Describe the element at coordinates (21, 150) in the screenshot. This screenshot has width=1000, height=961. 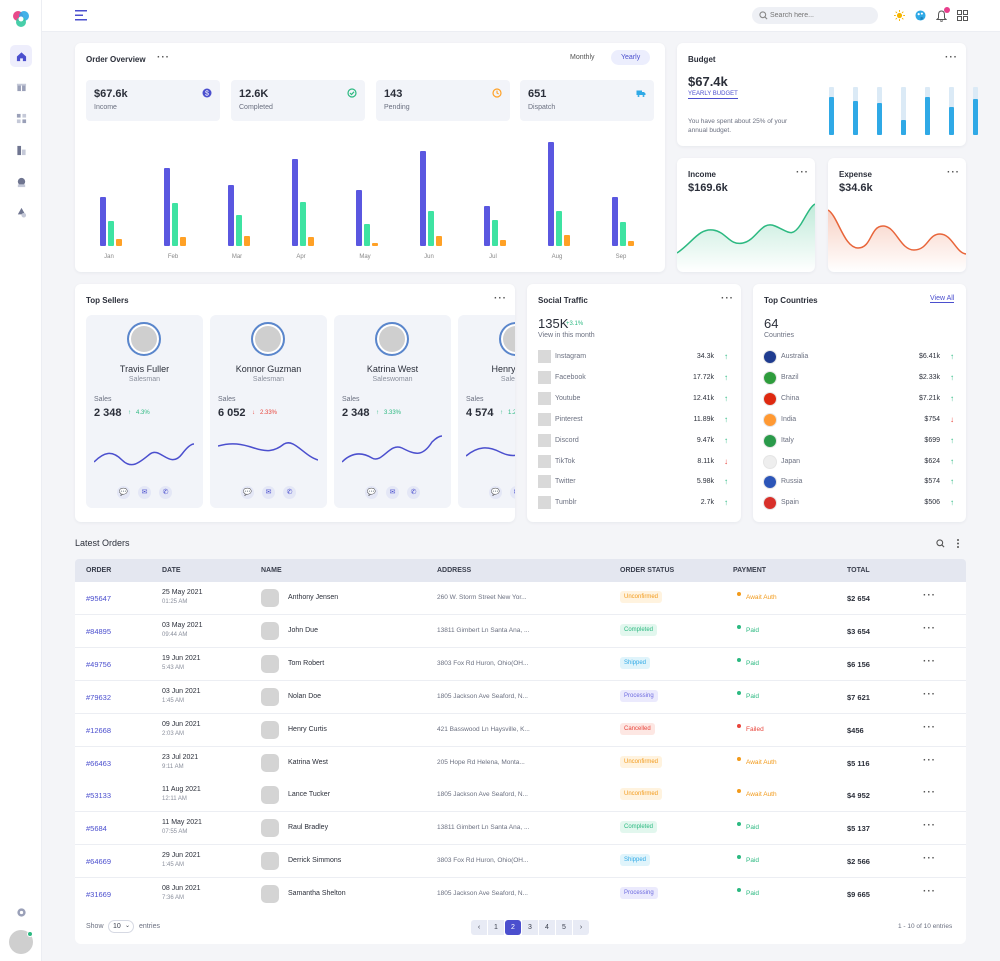
I see `layers-icon` at that location.